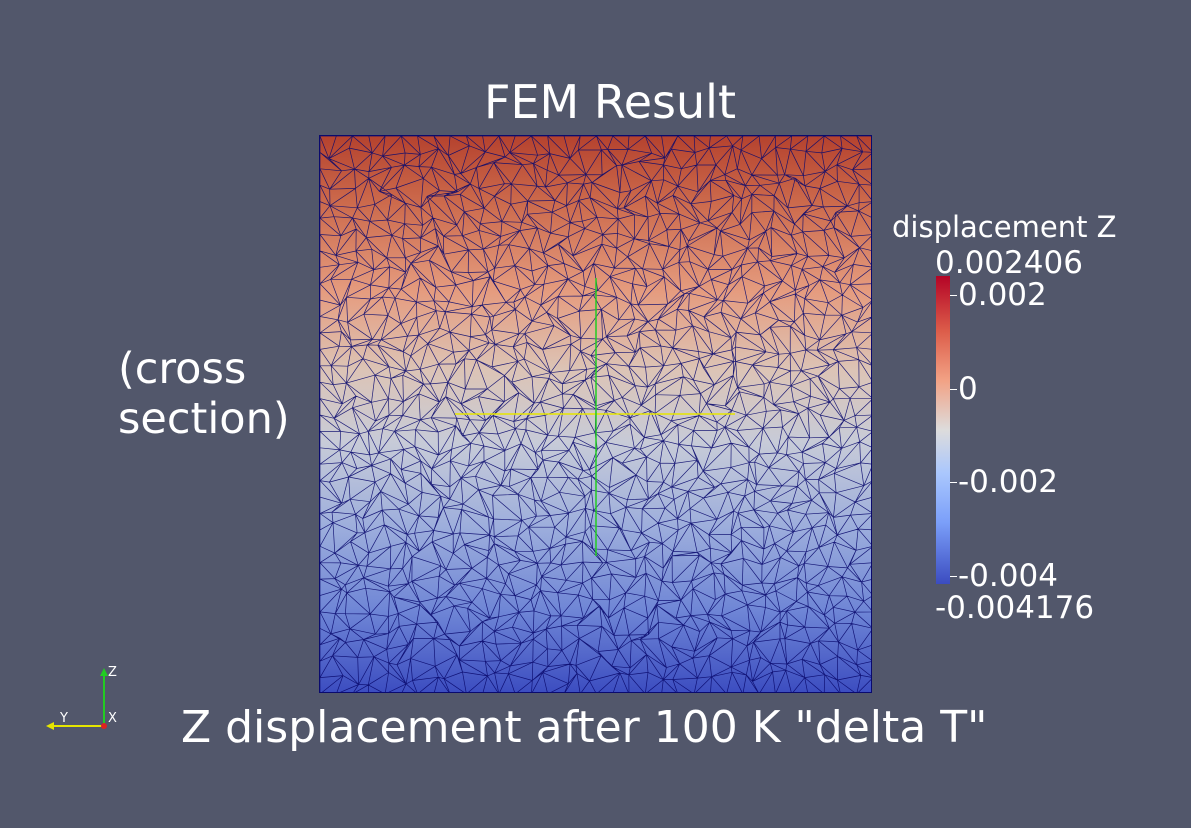 The width and height of the screenshot is (1191, 828). I want to click on caption: Z displacement after 100 K "delta T", so click(584, 727).